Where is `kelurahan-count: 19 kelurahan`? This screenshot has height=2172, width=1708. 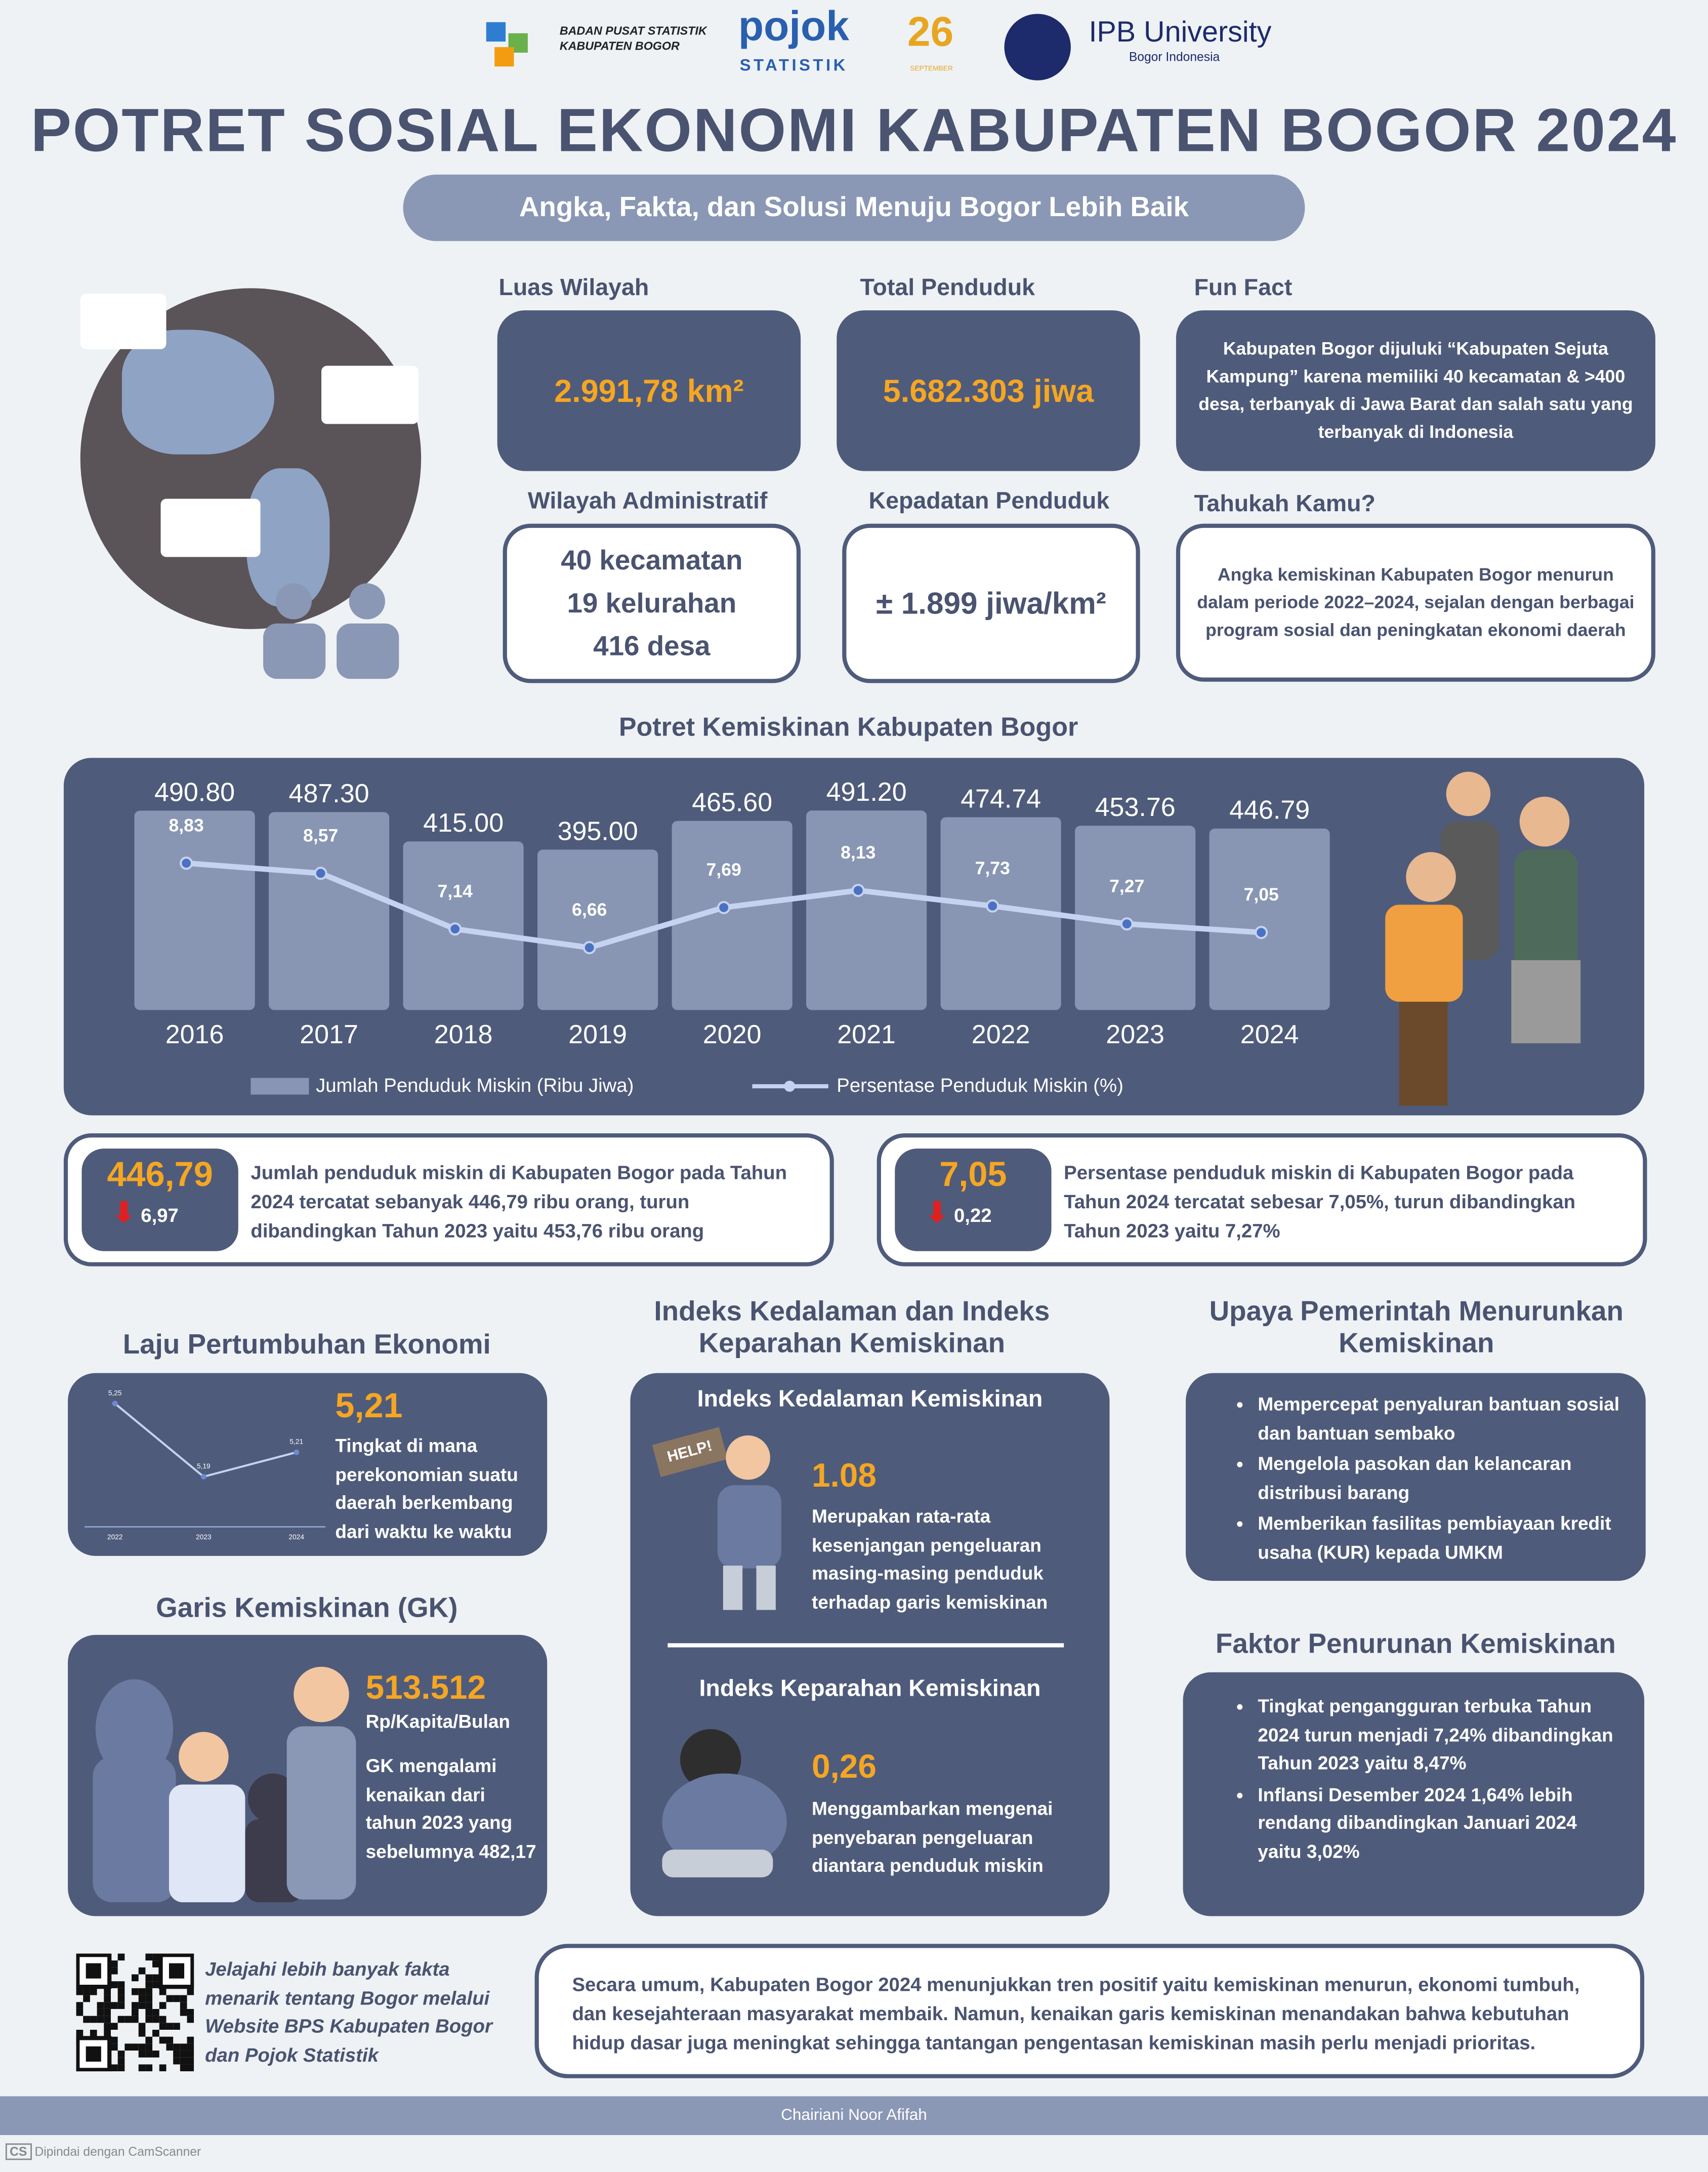 kelurahan-count: 19 kelurahan is located at coordinates (652, 604).